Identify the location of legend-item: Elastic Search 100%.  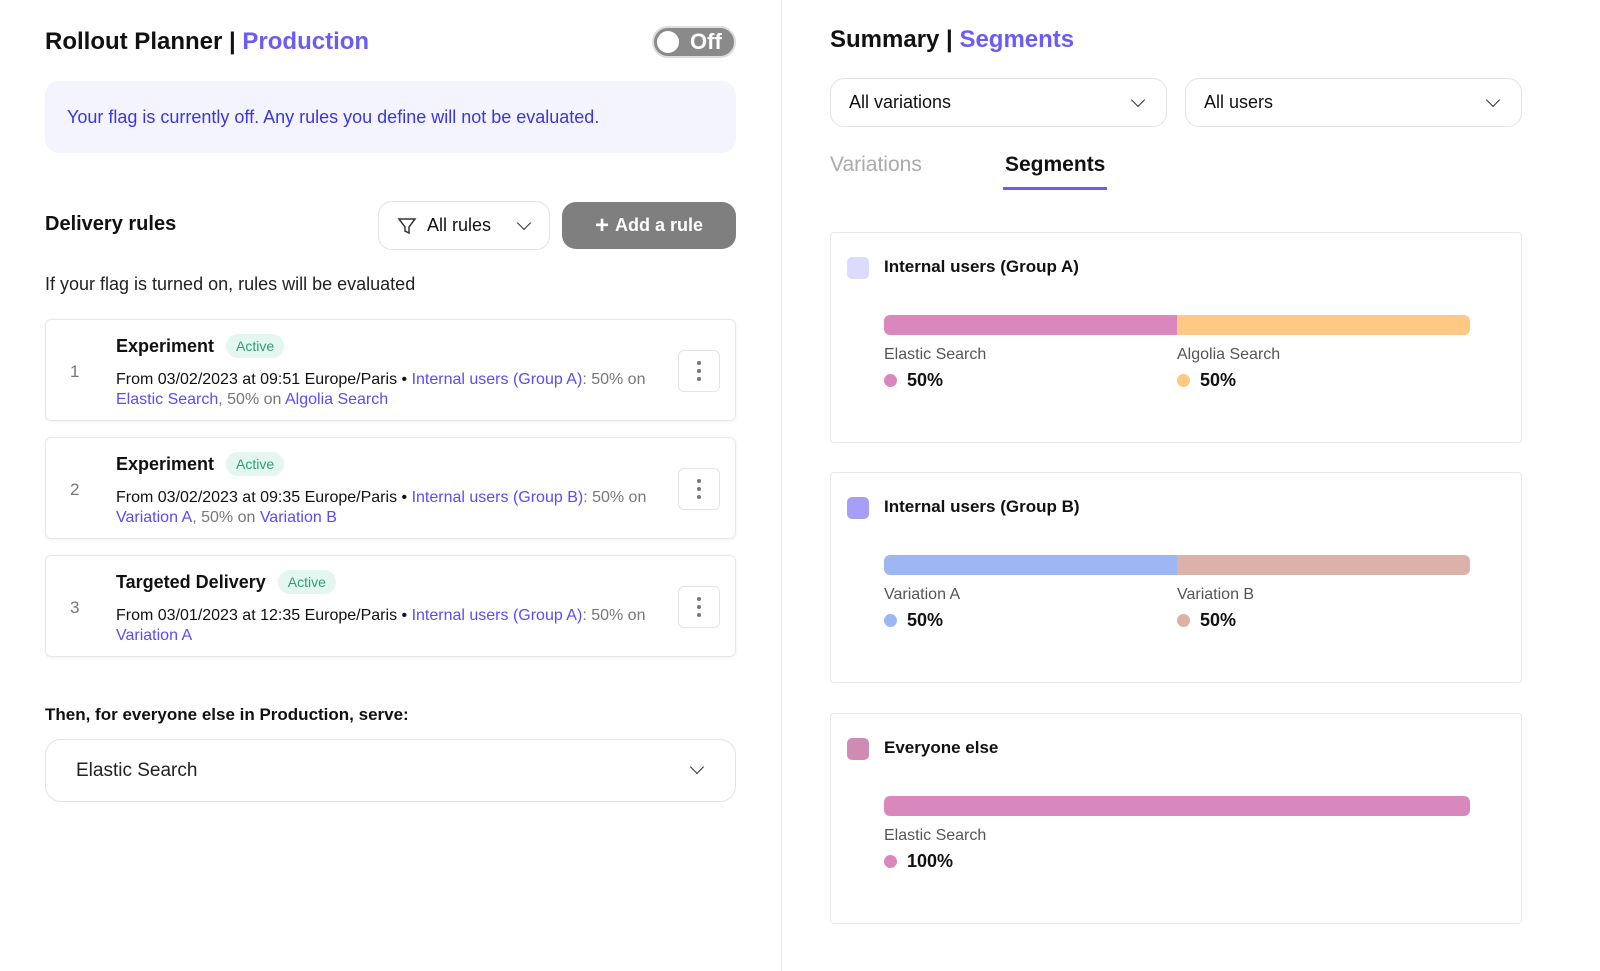
(935, 849).